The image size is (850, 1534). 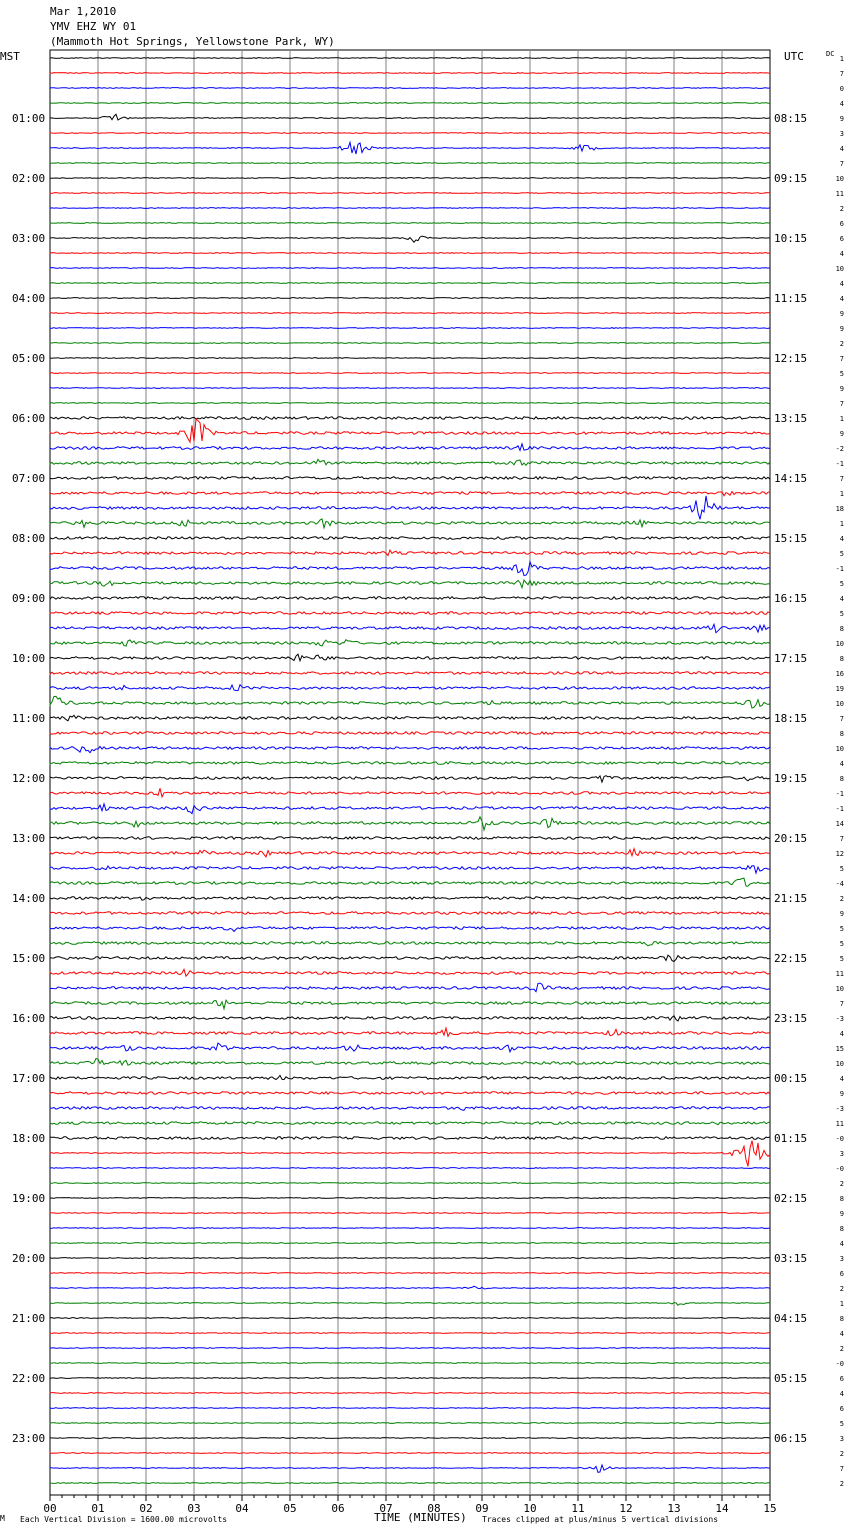 I want to click on x-axis-label: TIME (MINUTES), so click(x=420, y=1517).